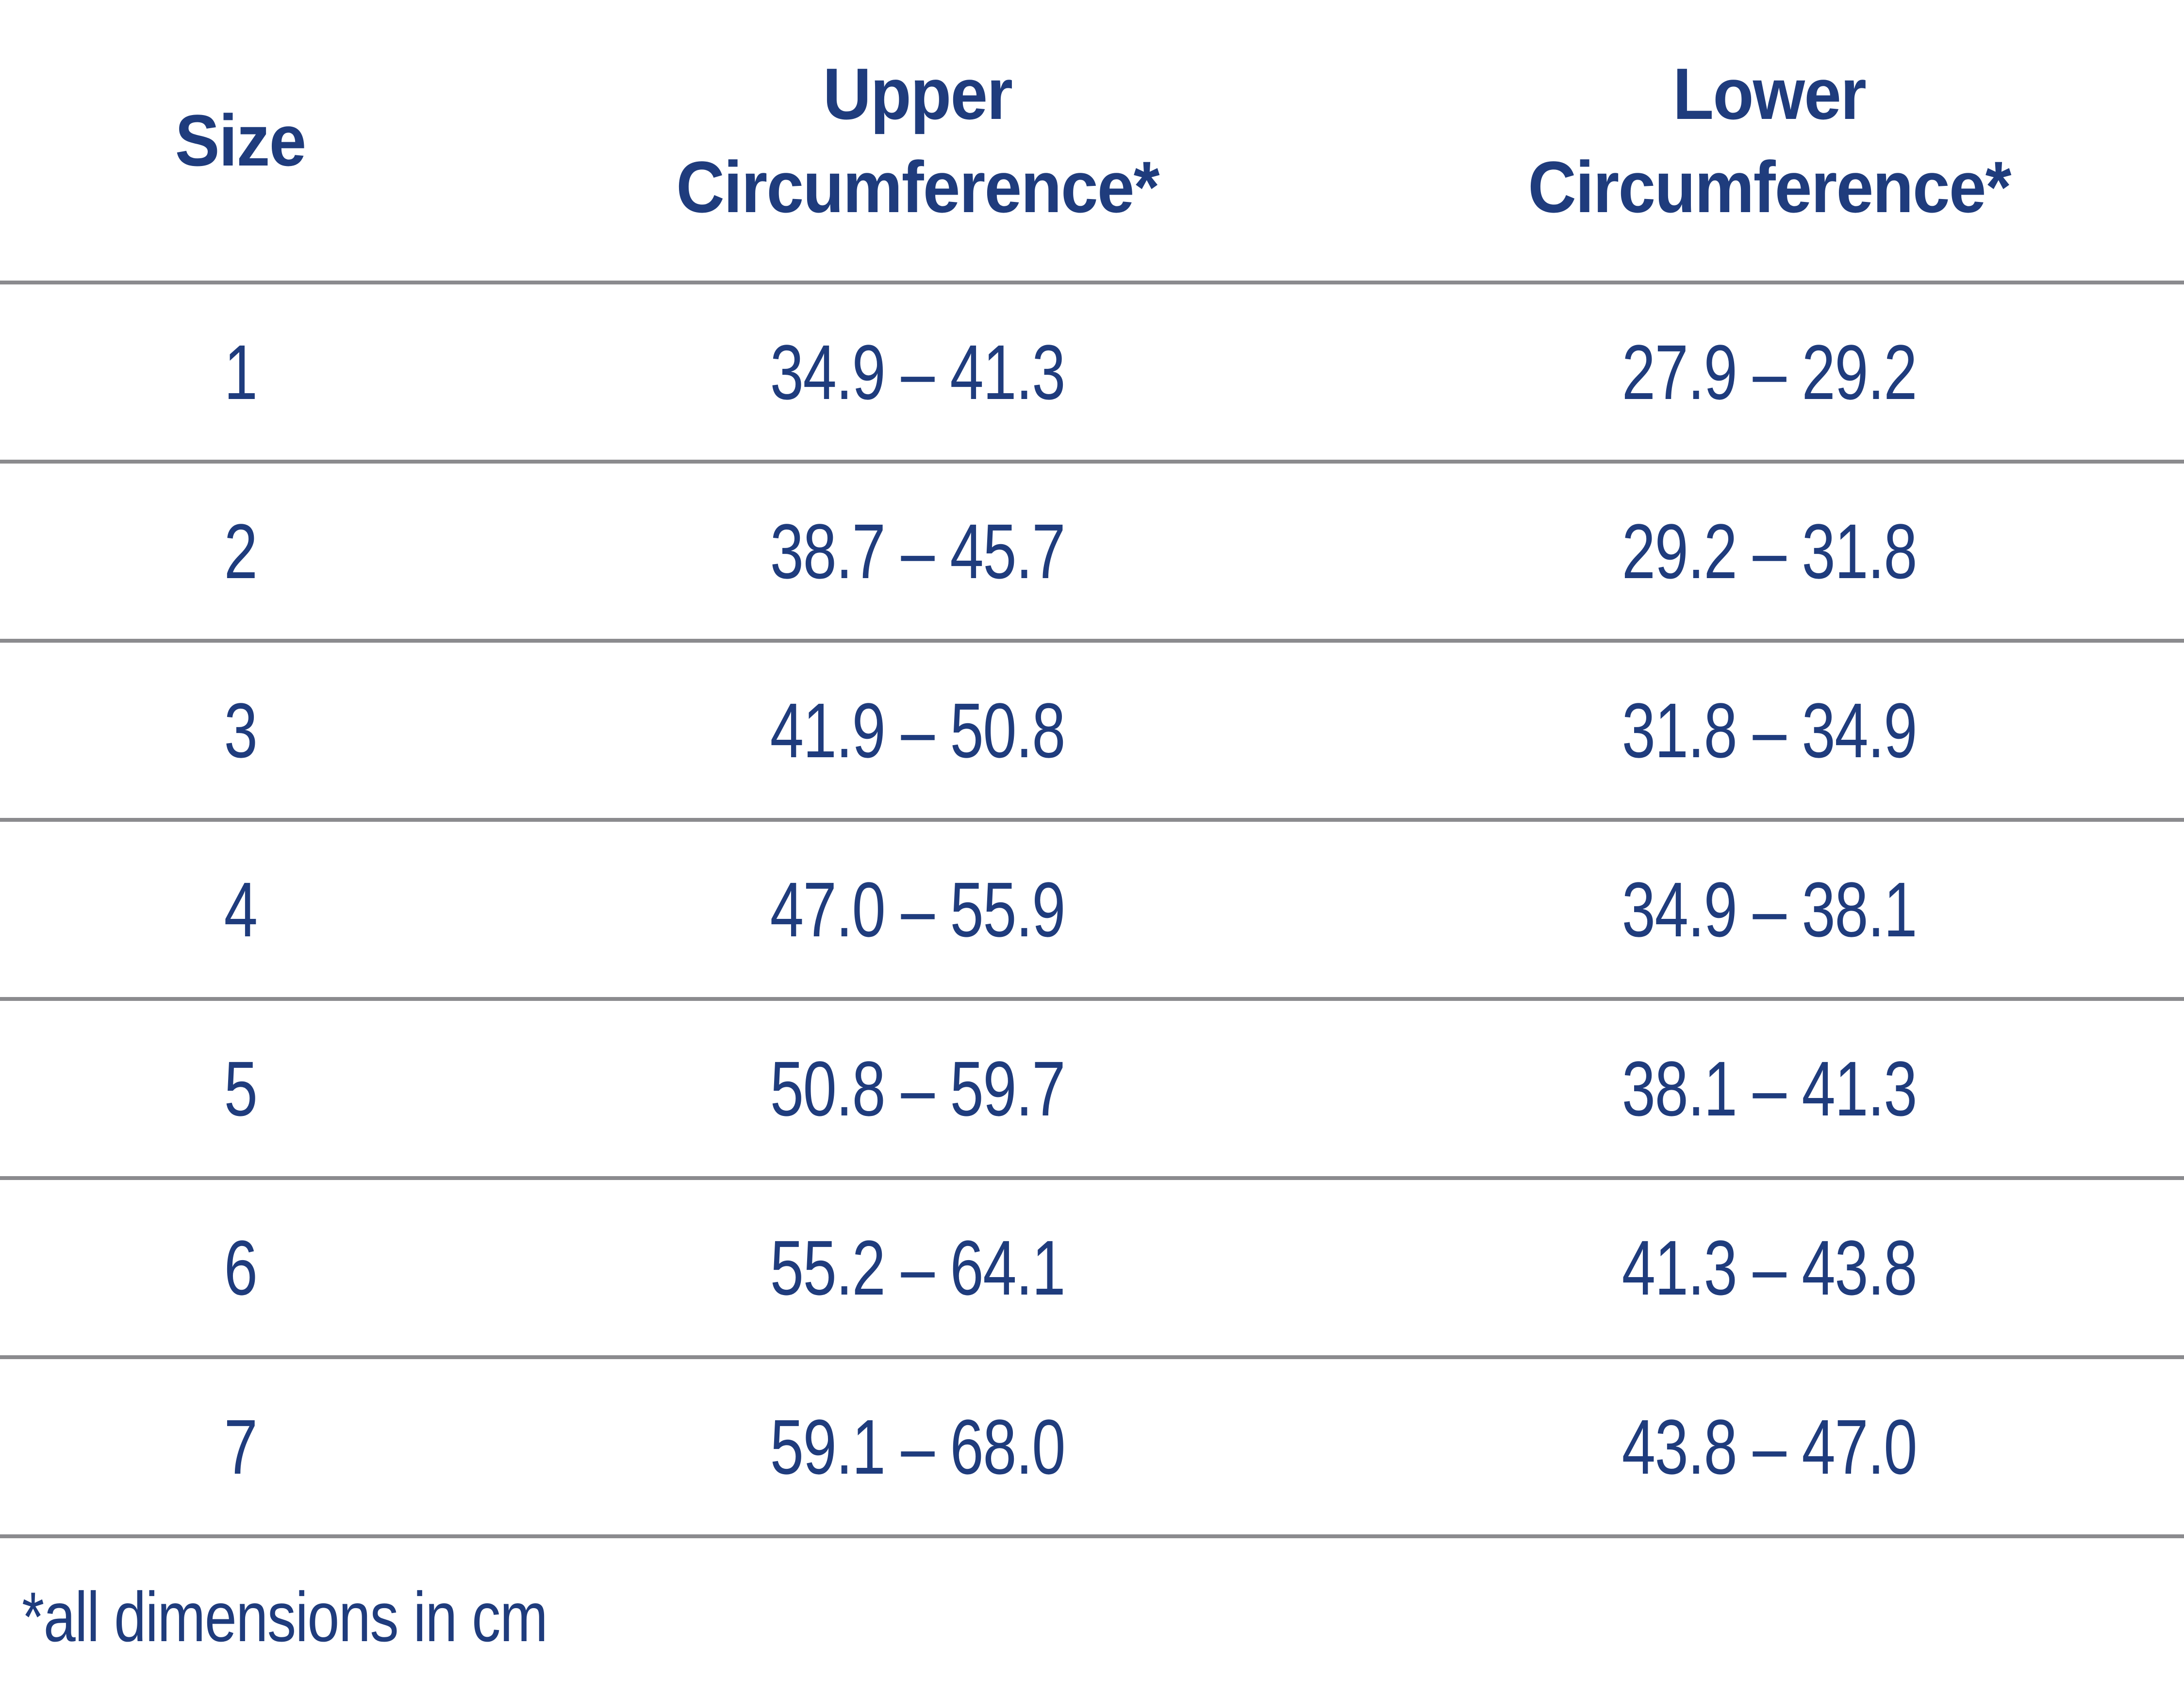  I want to click on lower-circumference-value: 34.9 – 38.1, so click(1769, 909).